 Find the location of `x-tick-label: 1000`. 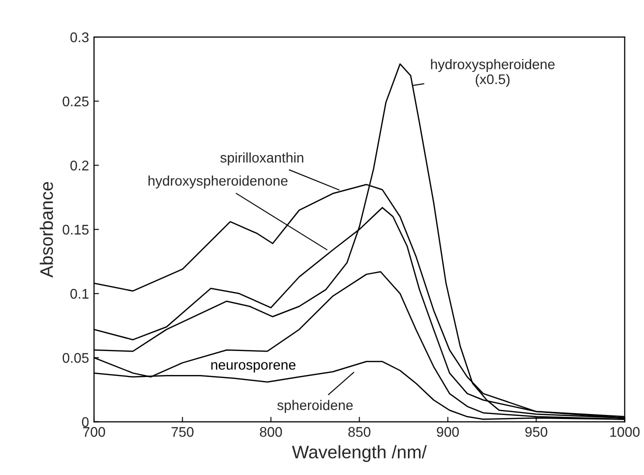

x-tick-label: 1000 is located at coordinates (625, 432).